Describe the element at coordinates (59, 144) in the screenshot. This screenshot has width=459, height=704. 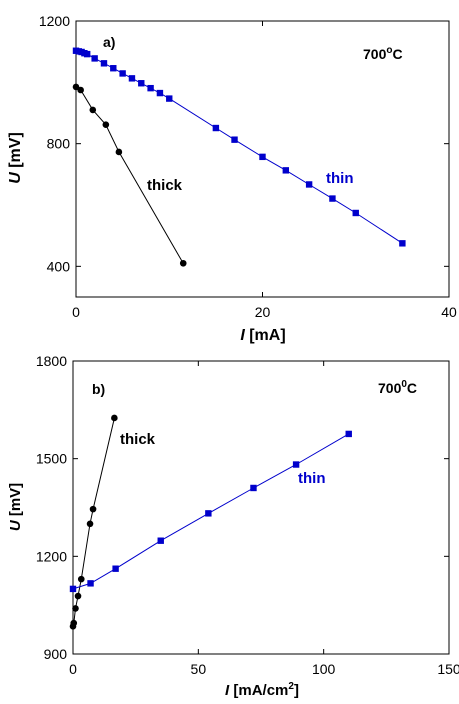
I see `y-tick-label: 800` at that location.